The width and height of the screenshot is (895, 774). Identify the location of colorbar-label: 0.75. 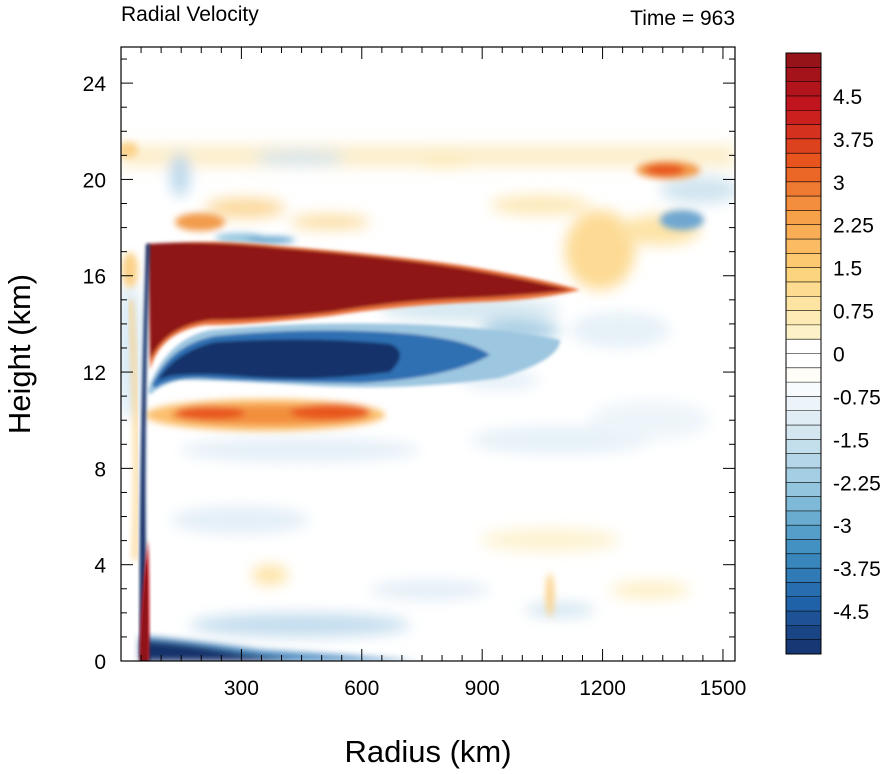
(853, 312).